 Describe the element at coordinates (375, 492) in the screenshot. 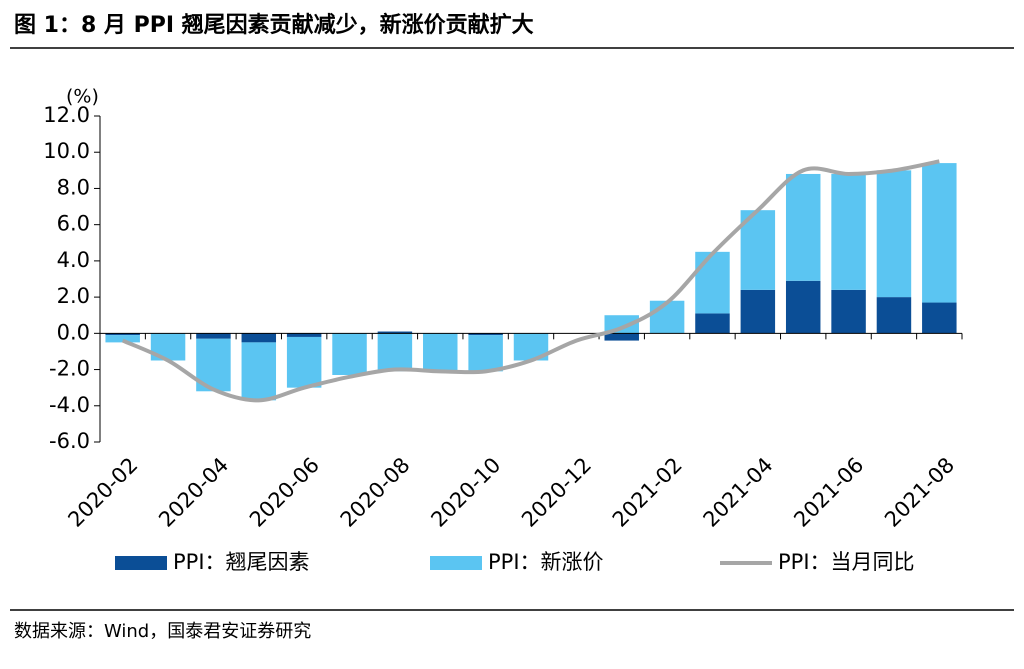

I see `x-tick-label: 2020-08` at that location.